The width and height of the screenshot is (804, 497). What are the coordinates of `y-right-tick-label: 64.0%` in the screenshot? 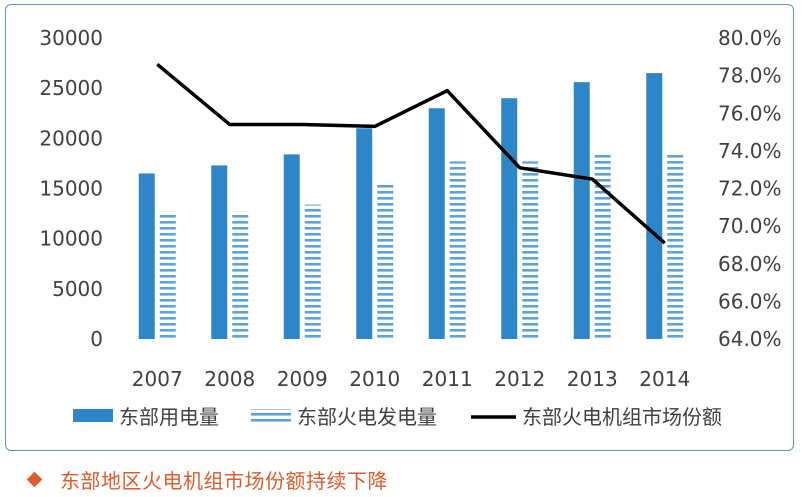 It's located at (750, 339).